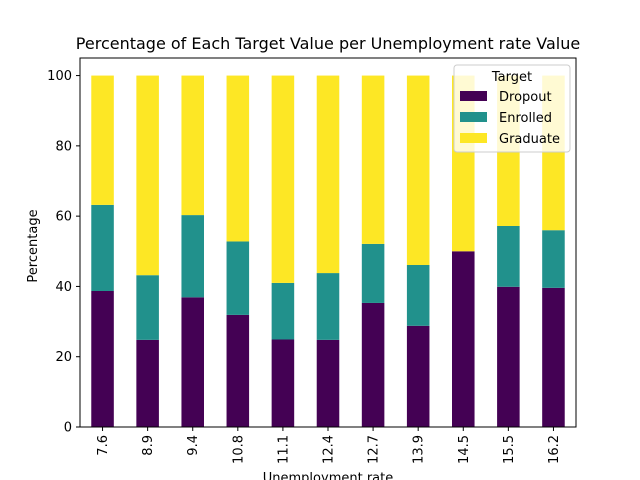  I want to click on legend-box, so click(512, 108).